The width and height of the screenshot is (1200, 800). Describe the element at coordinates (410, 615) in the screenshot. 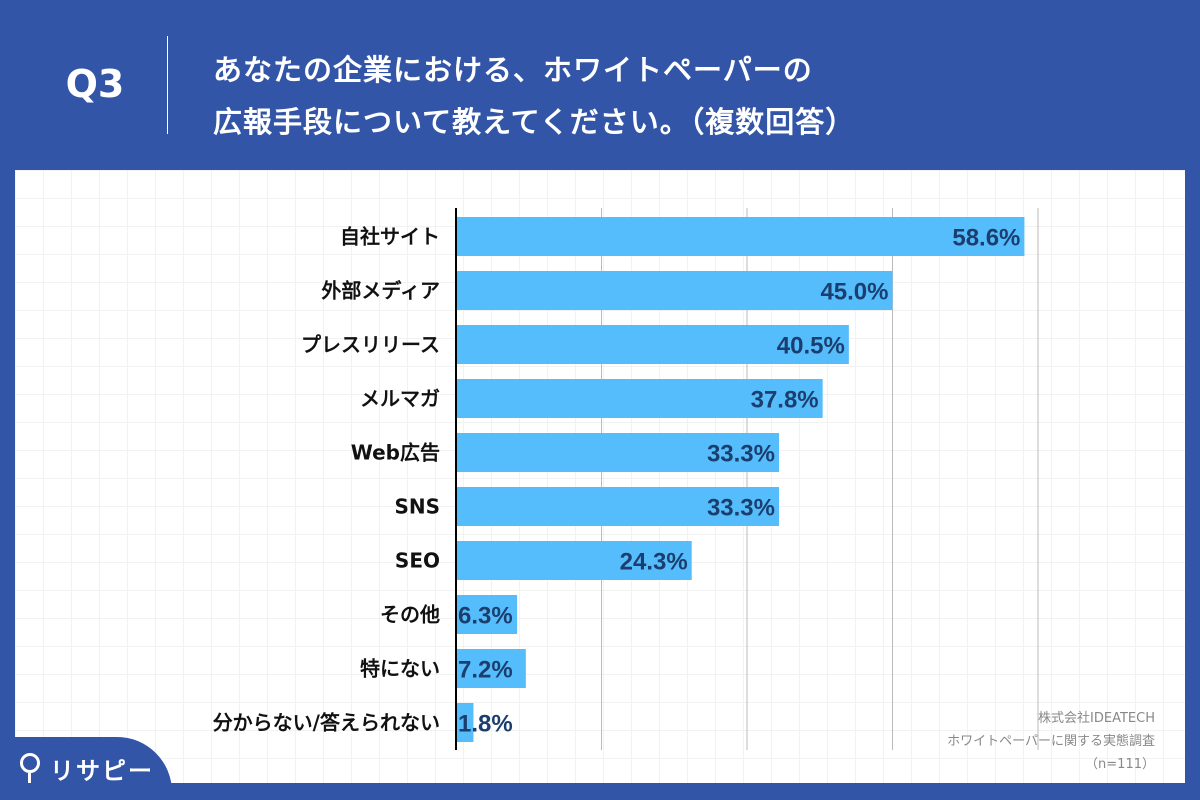

I see `category-label: その他` at that location.